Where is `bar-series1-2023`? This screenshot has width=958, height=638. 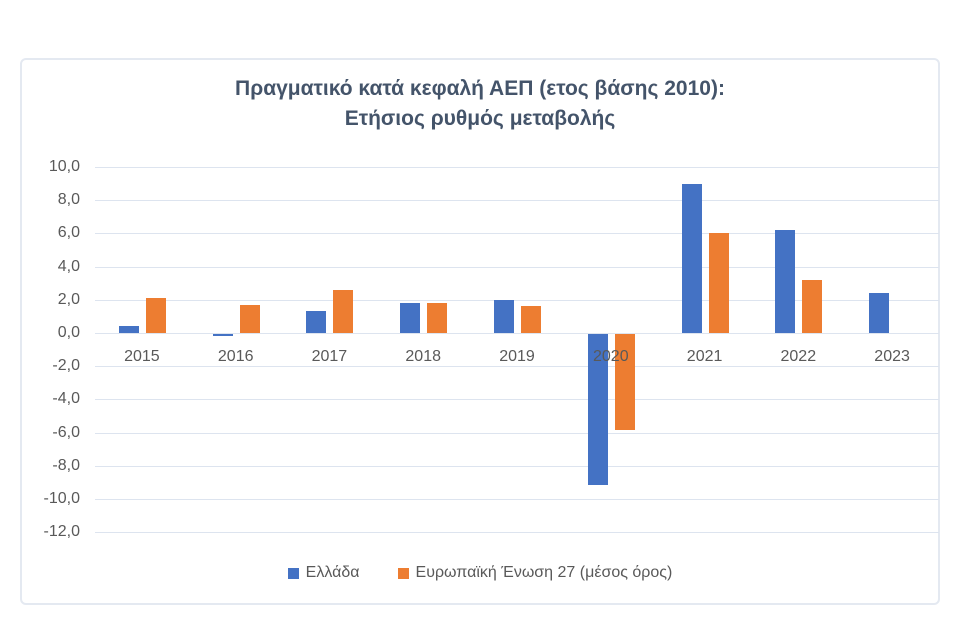 bar-series1-2023 is located at coordinates (879, 313).